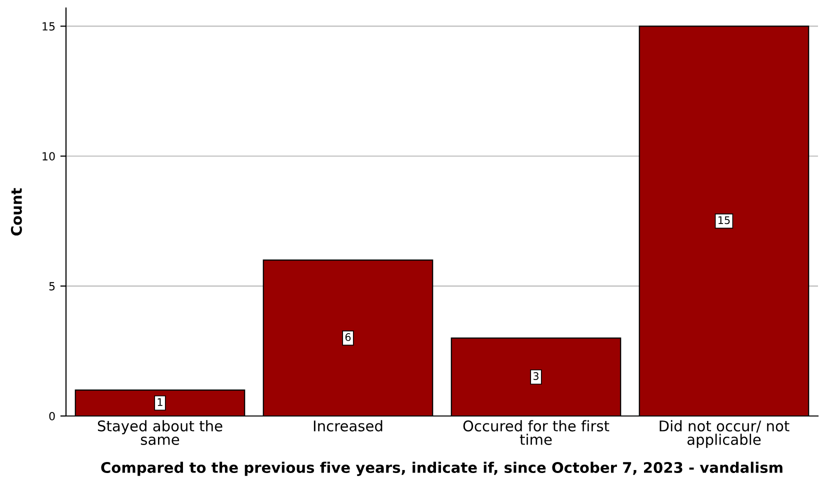 The height and width of the screenshot is (492, 824). I want to click on data-label: 1, so click(160, 402).